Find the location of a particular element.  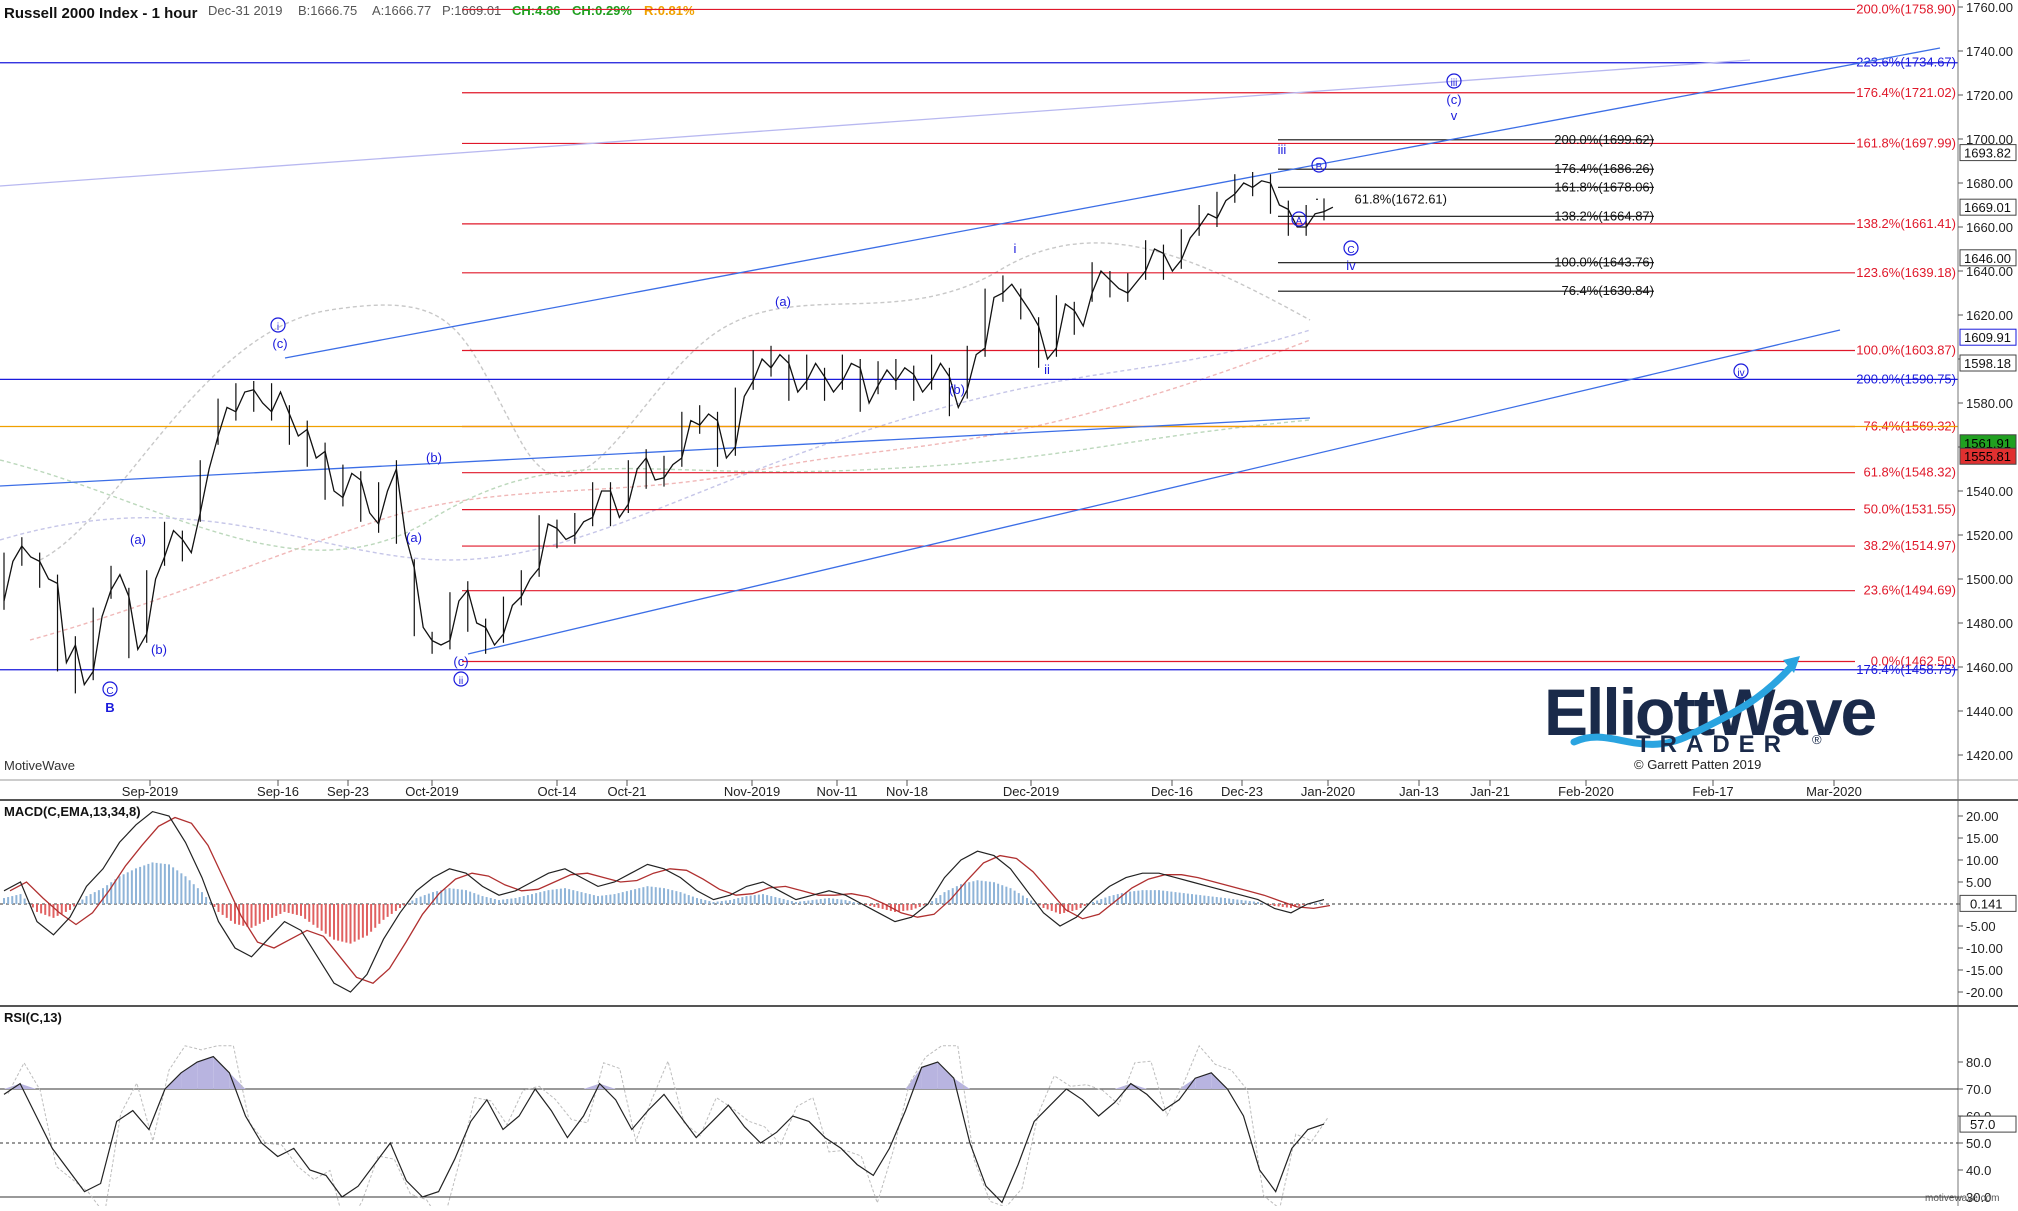

rsi-y-tick-label: 80.0 is located at coordinates (1978, 1062).